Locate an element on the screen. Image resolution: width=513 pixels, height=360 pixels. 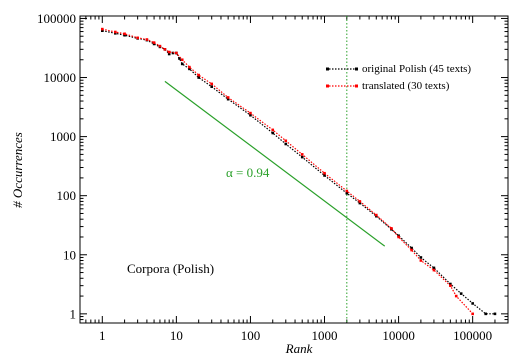
legend-label-original-polish: original Polish (45 texts) is located at coordinates (416, 69).